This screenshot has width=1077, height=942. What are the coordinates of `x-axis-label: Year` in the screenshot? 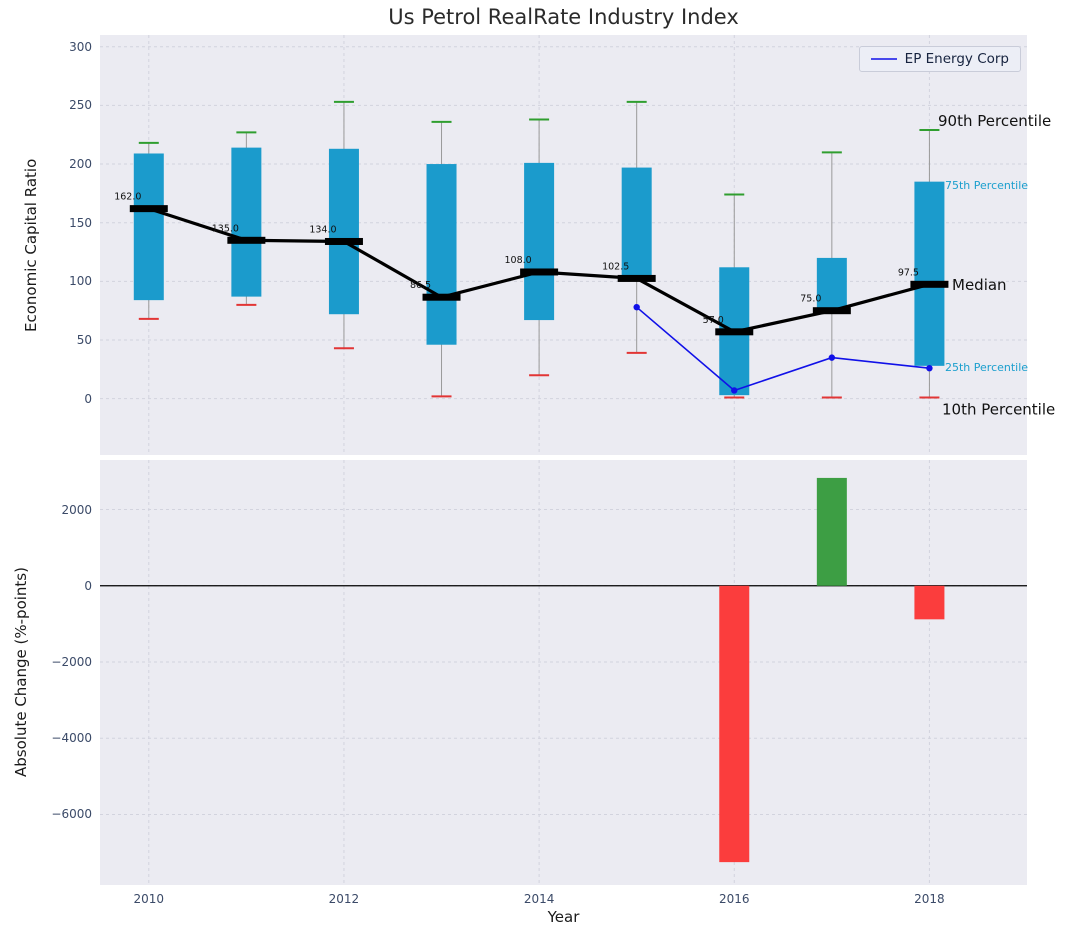 It's located at (563, 917).